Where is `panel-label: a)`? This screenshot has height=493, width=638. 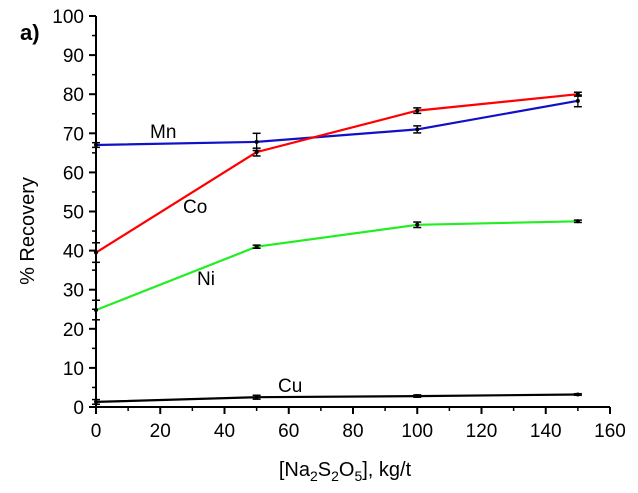 panel-label: a) is located at coordinates (30, 32).